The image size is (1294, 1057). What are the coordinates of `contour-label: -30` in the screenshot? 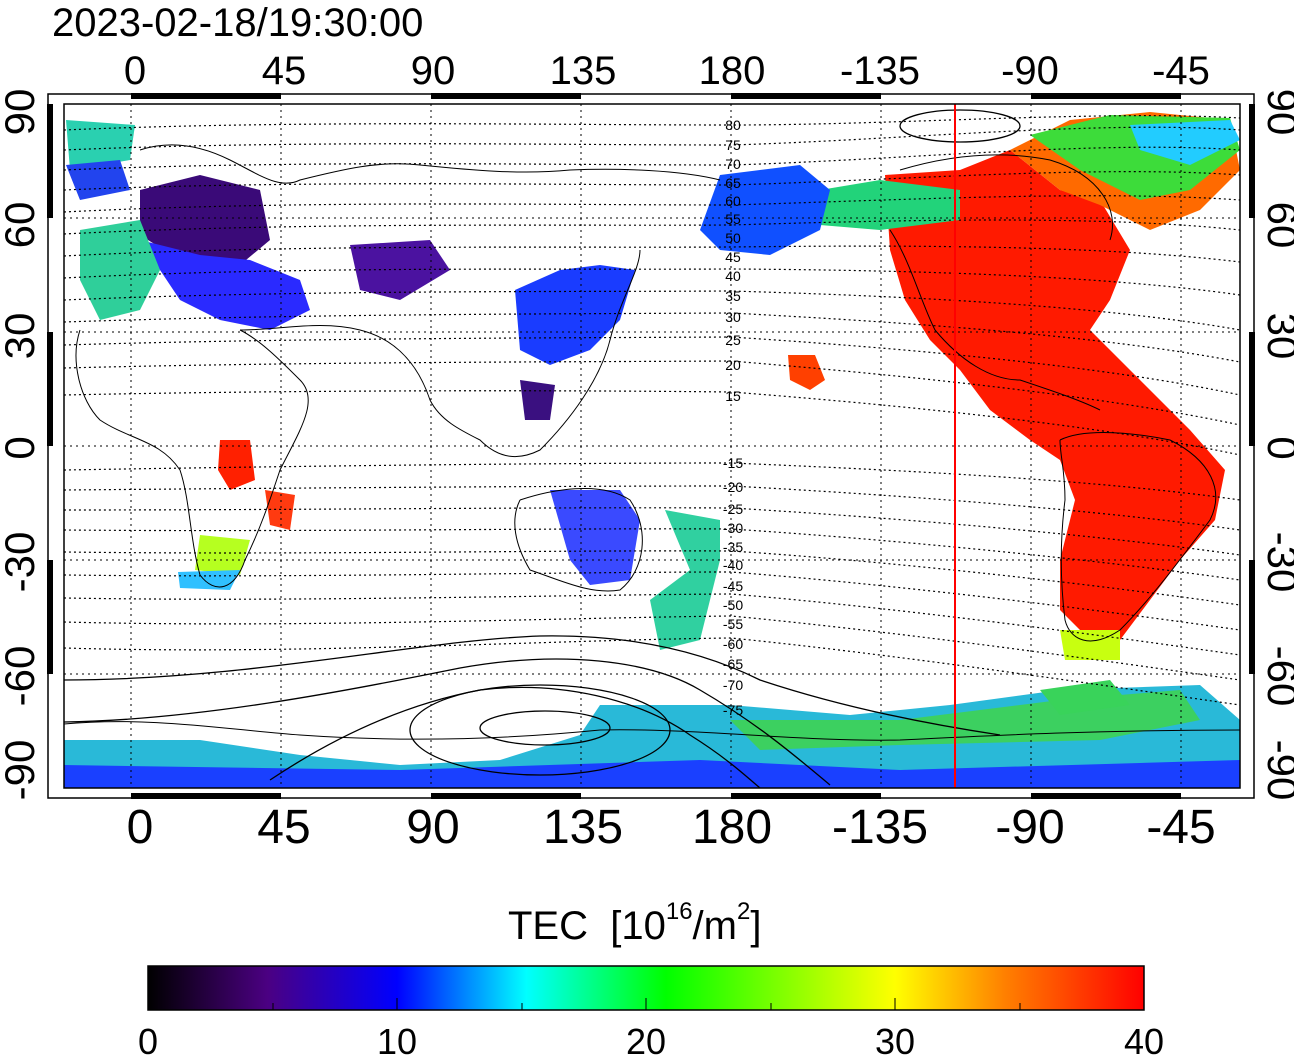 It's located at (733, 528).